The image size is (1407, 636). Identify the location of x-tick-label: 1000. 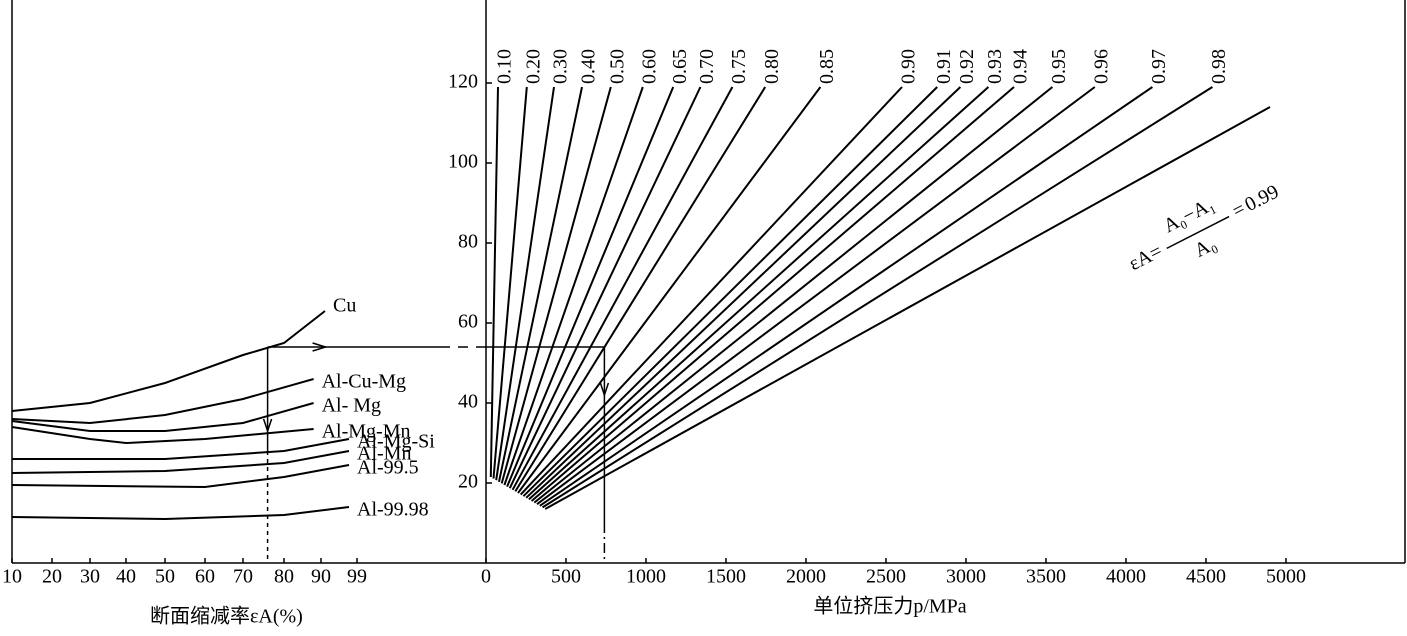
(646, 577).